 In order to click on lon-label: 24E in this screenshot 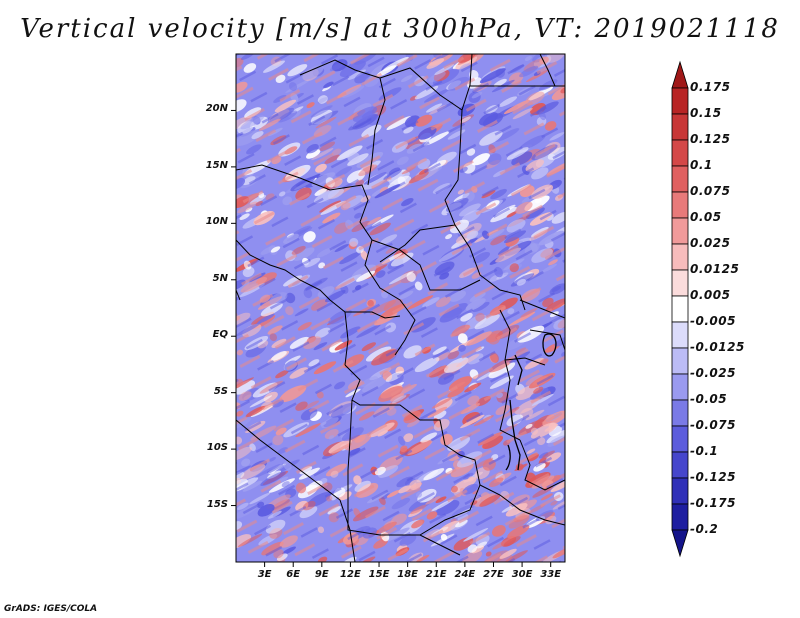, I will do `click(465, 574)`.